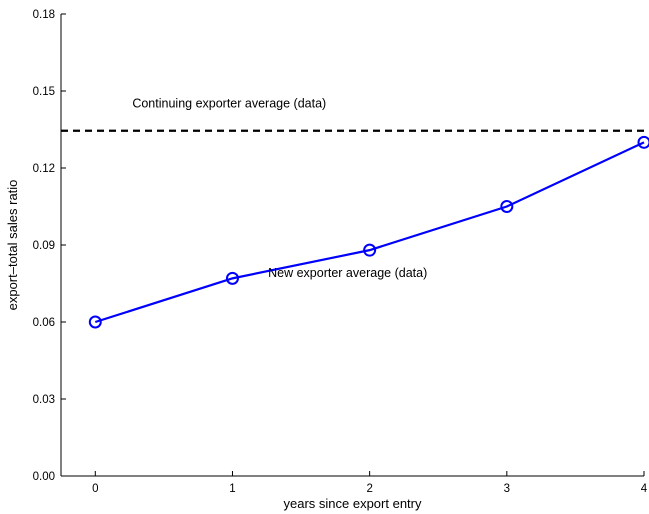  What do you see at coordinates (44, 92) in the screenshot?
I see `y-tick-label: 0.15` at bounding box center [44, 92].